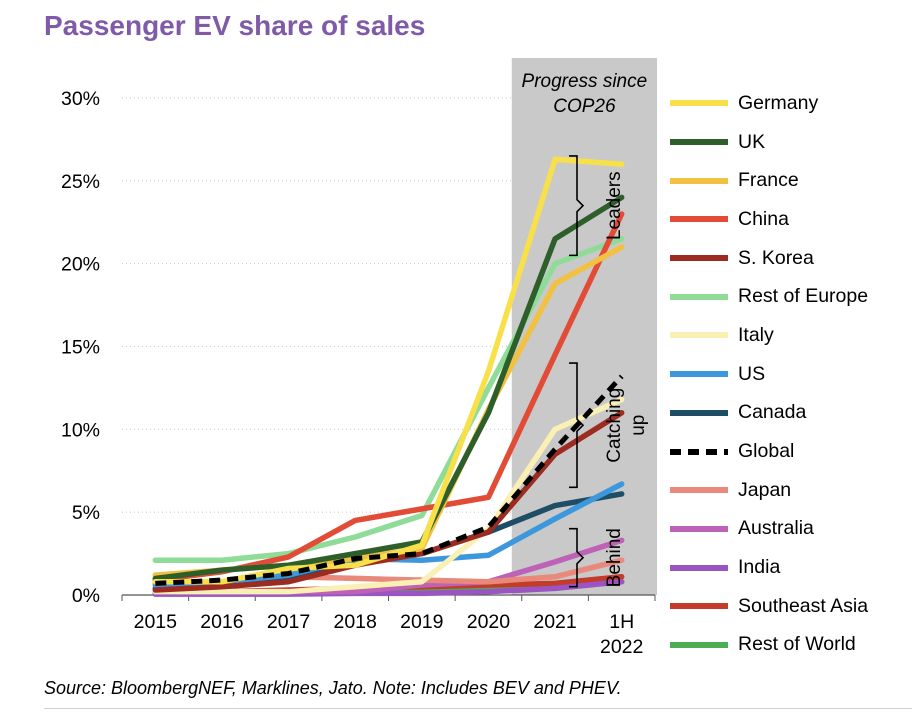  Describe the element at coordinates (752, 141) in the screenshot. I see `legend-label: UK` at that location.